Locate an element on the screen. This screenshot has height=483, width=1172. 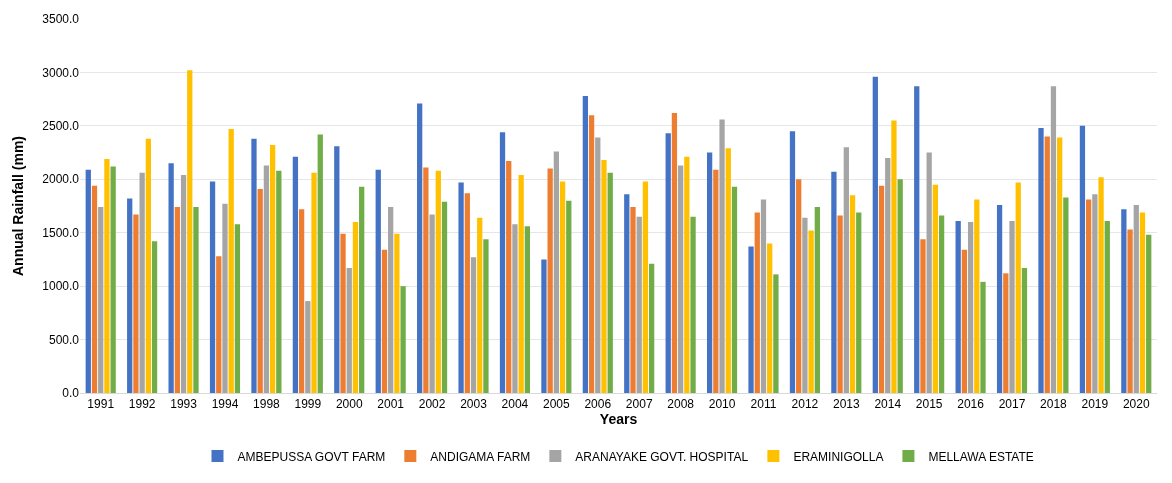
x-tick-label: 2001 is located at coordinates (391, 404).